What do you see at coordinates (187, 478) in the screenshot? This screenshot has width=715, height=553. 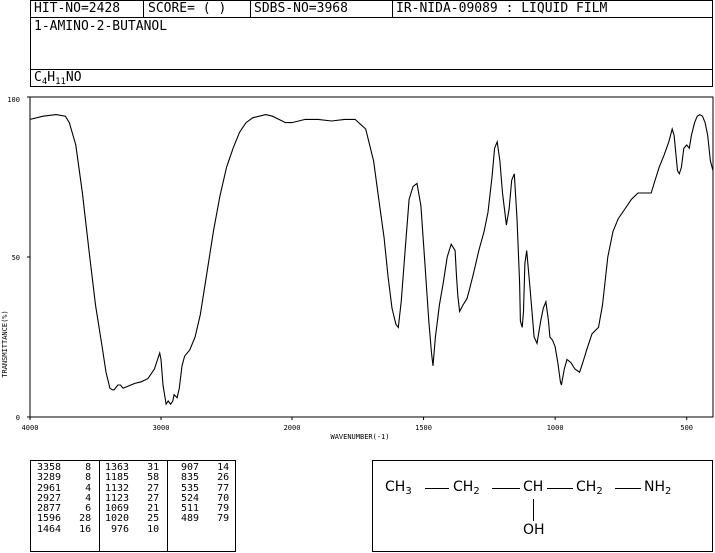 I see `peak-wavenumber: 835` at bounding box center [187, 478].